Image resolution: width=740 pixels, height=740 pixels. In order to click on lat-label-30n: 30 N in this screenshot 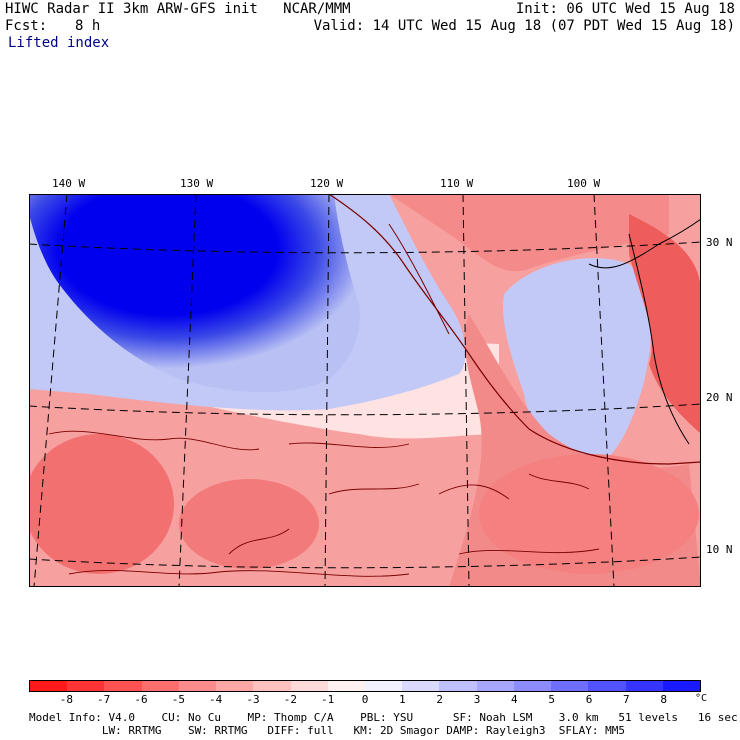, I will do `click(719, 242)`.